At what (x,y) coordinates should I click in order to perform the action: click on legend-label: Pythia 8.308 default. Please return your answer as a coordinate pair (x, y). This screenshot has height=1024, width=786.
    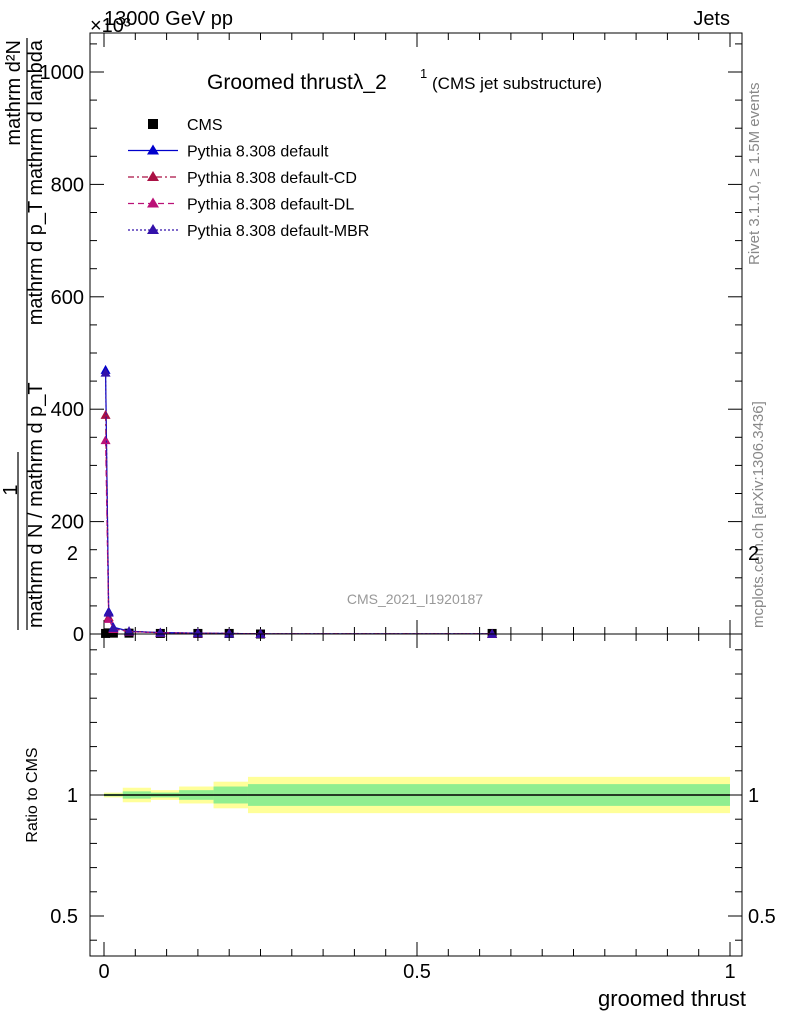
    Looking at the image, I should click on (258, 152).